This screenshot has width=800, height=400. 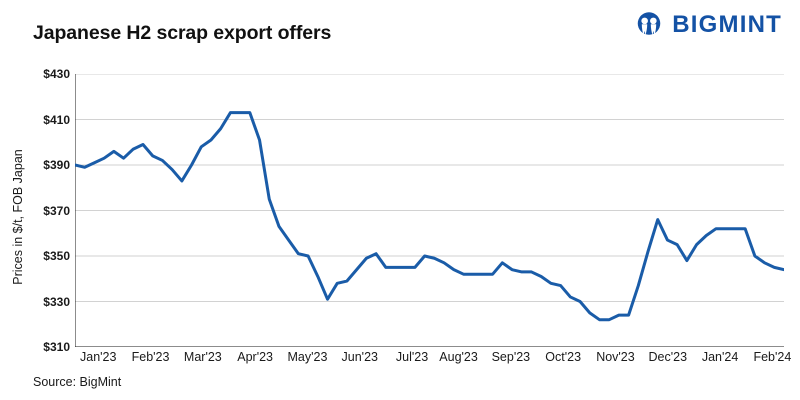 What do you see at coordinates (56, 119) in the screenshot?
I see `y-tick-label: $410` at bounding box center [56, 119].